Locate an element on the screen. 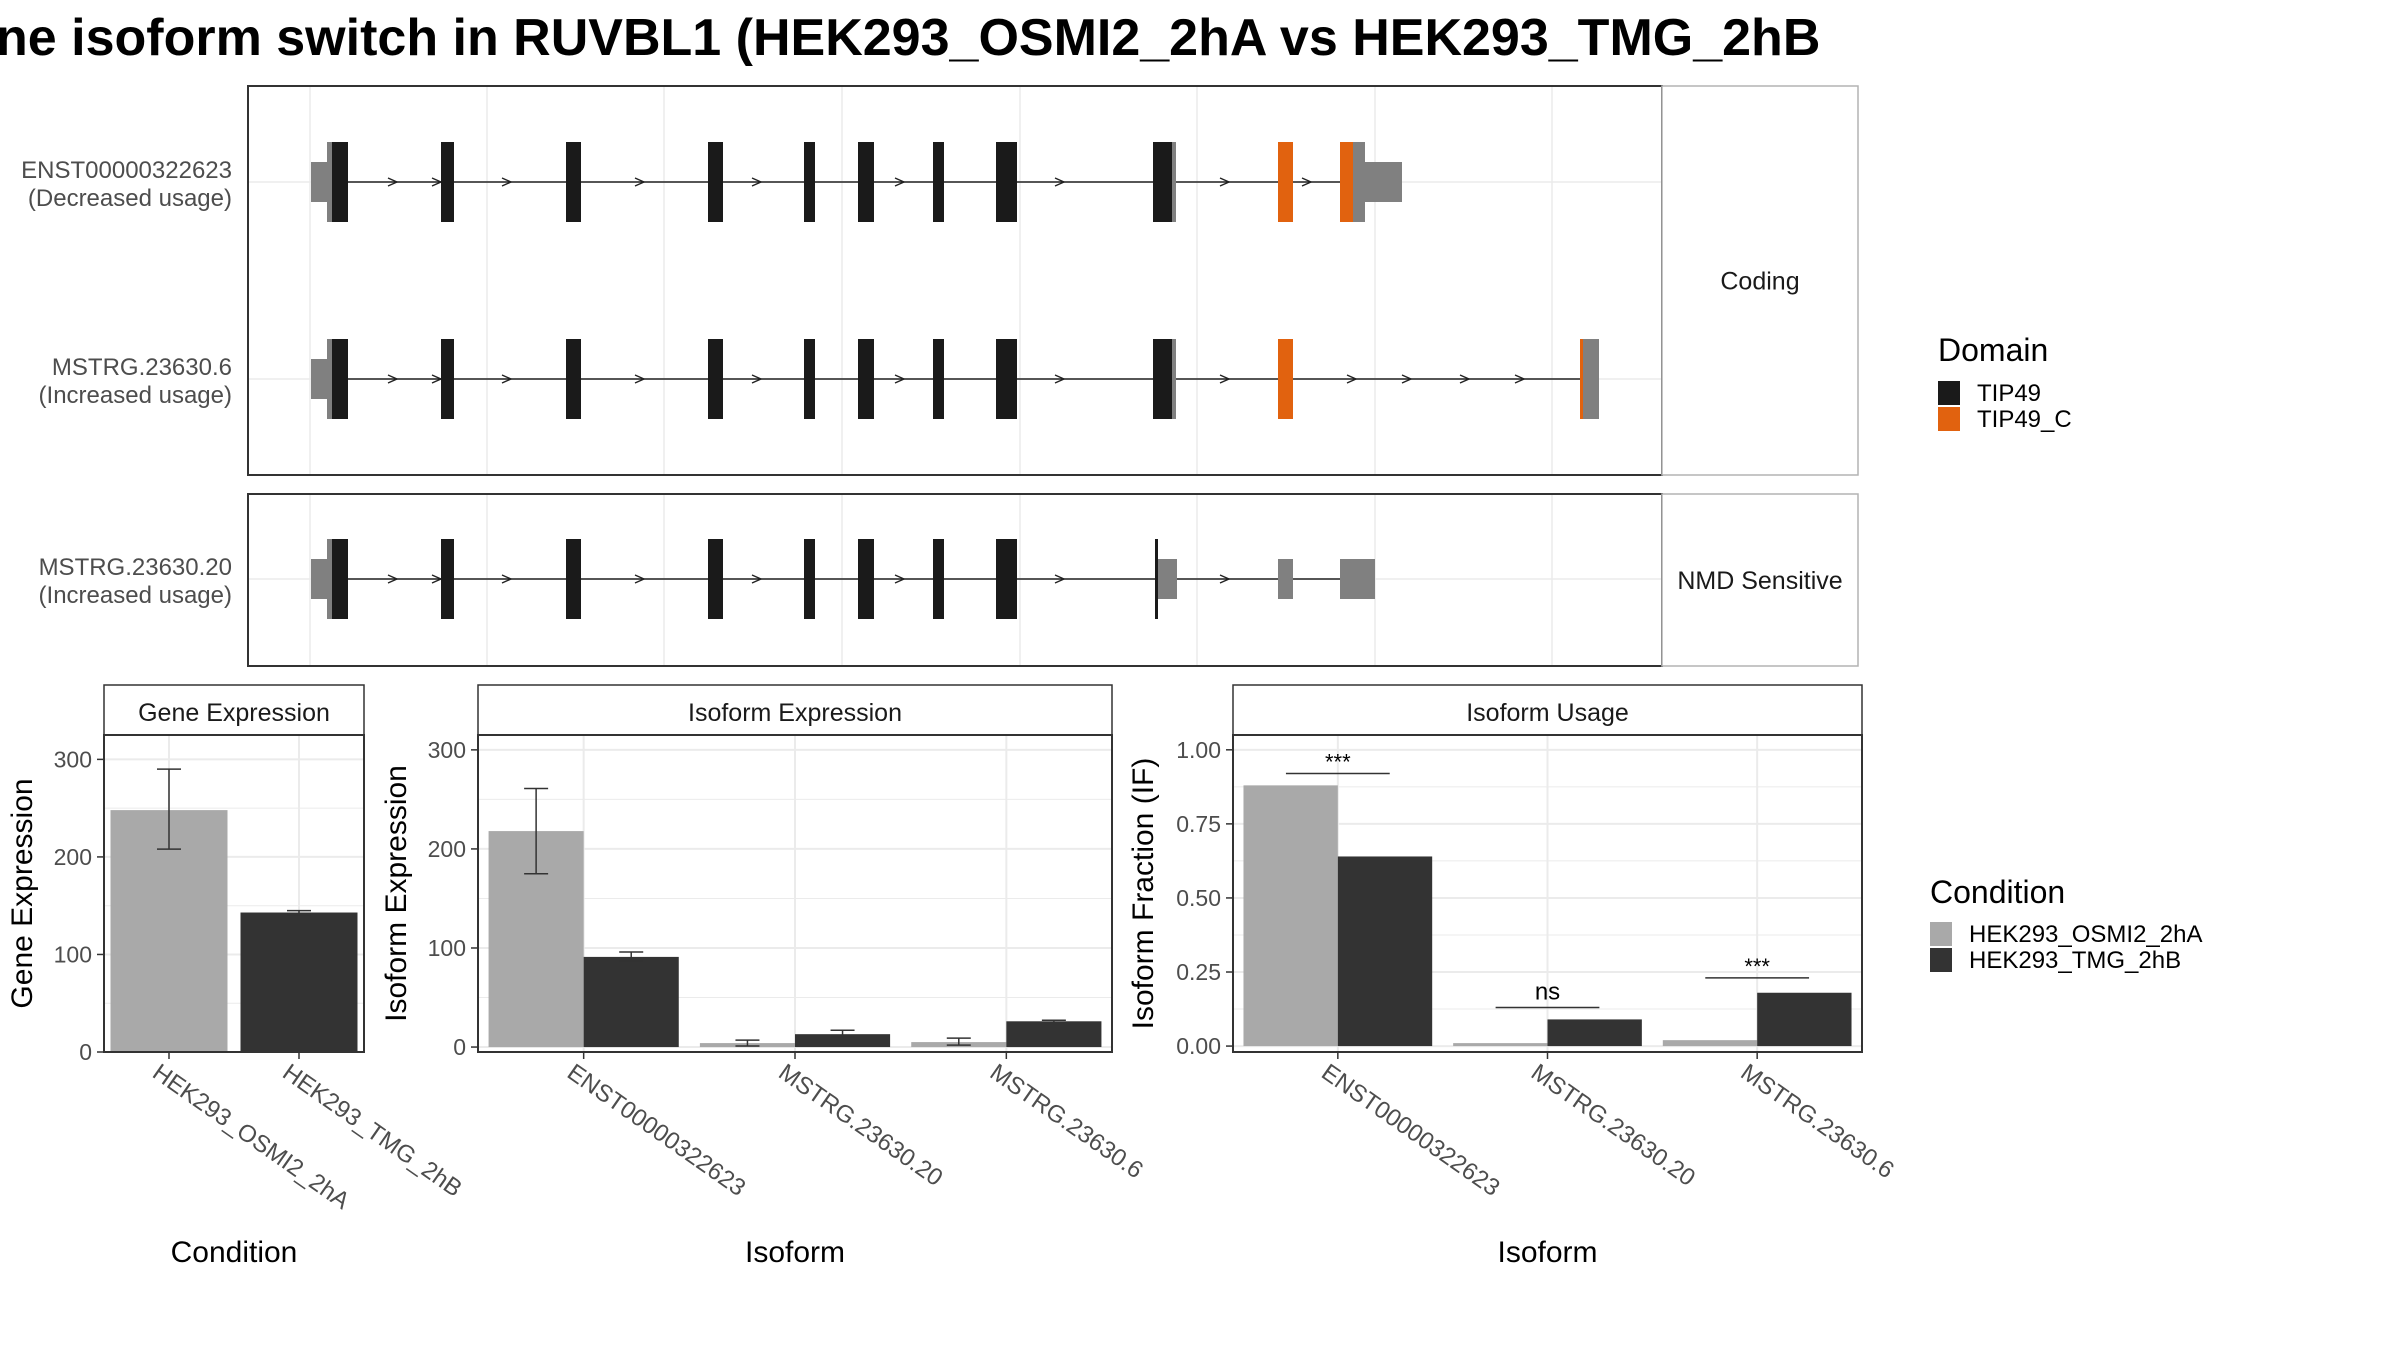  panel-border is located at coordinates (955, 580).